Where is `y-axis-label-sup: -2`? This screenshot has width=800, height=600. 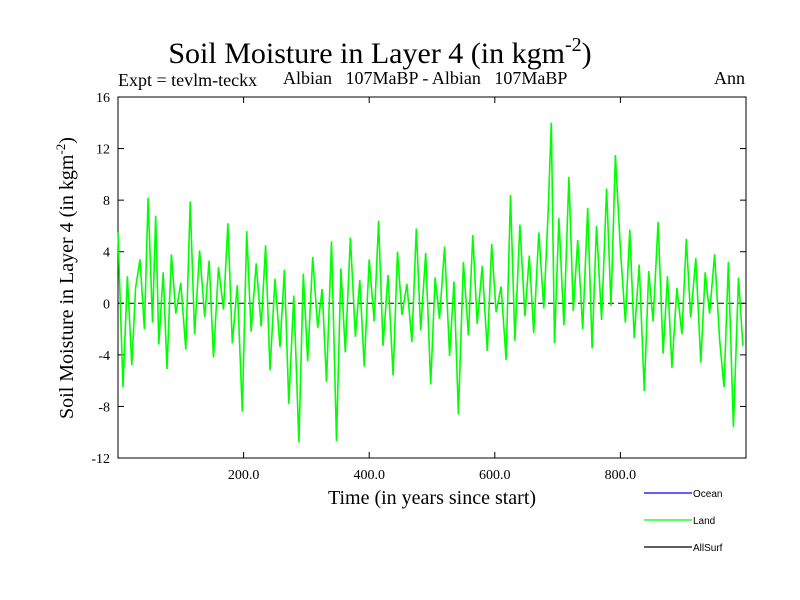
y-axis-label-sup: -2 is located at coordinates (60, 149).